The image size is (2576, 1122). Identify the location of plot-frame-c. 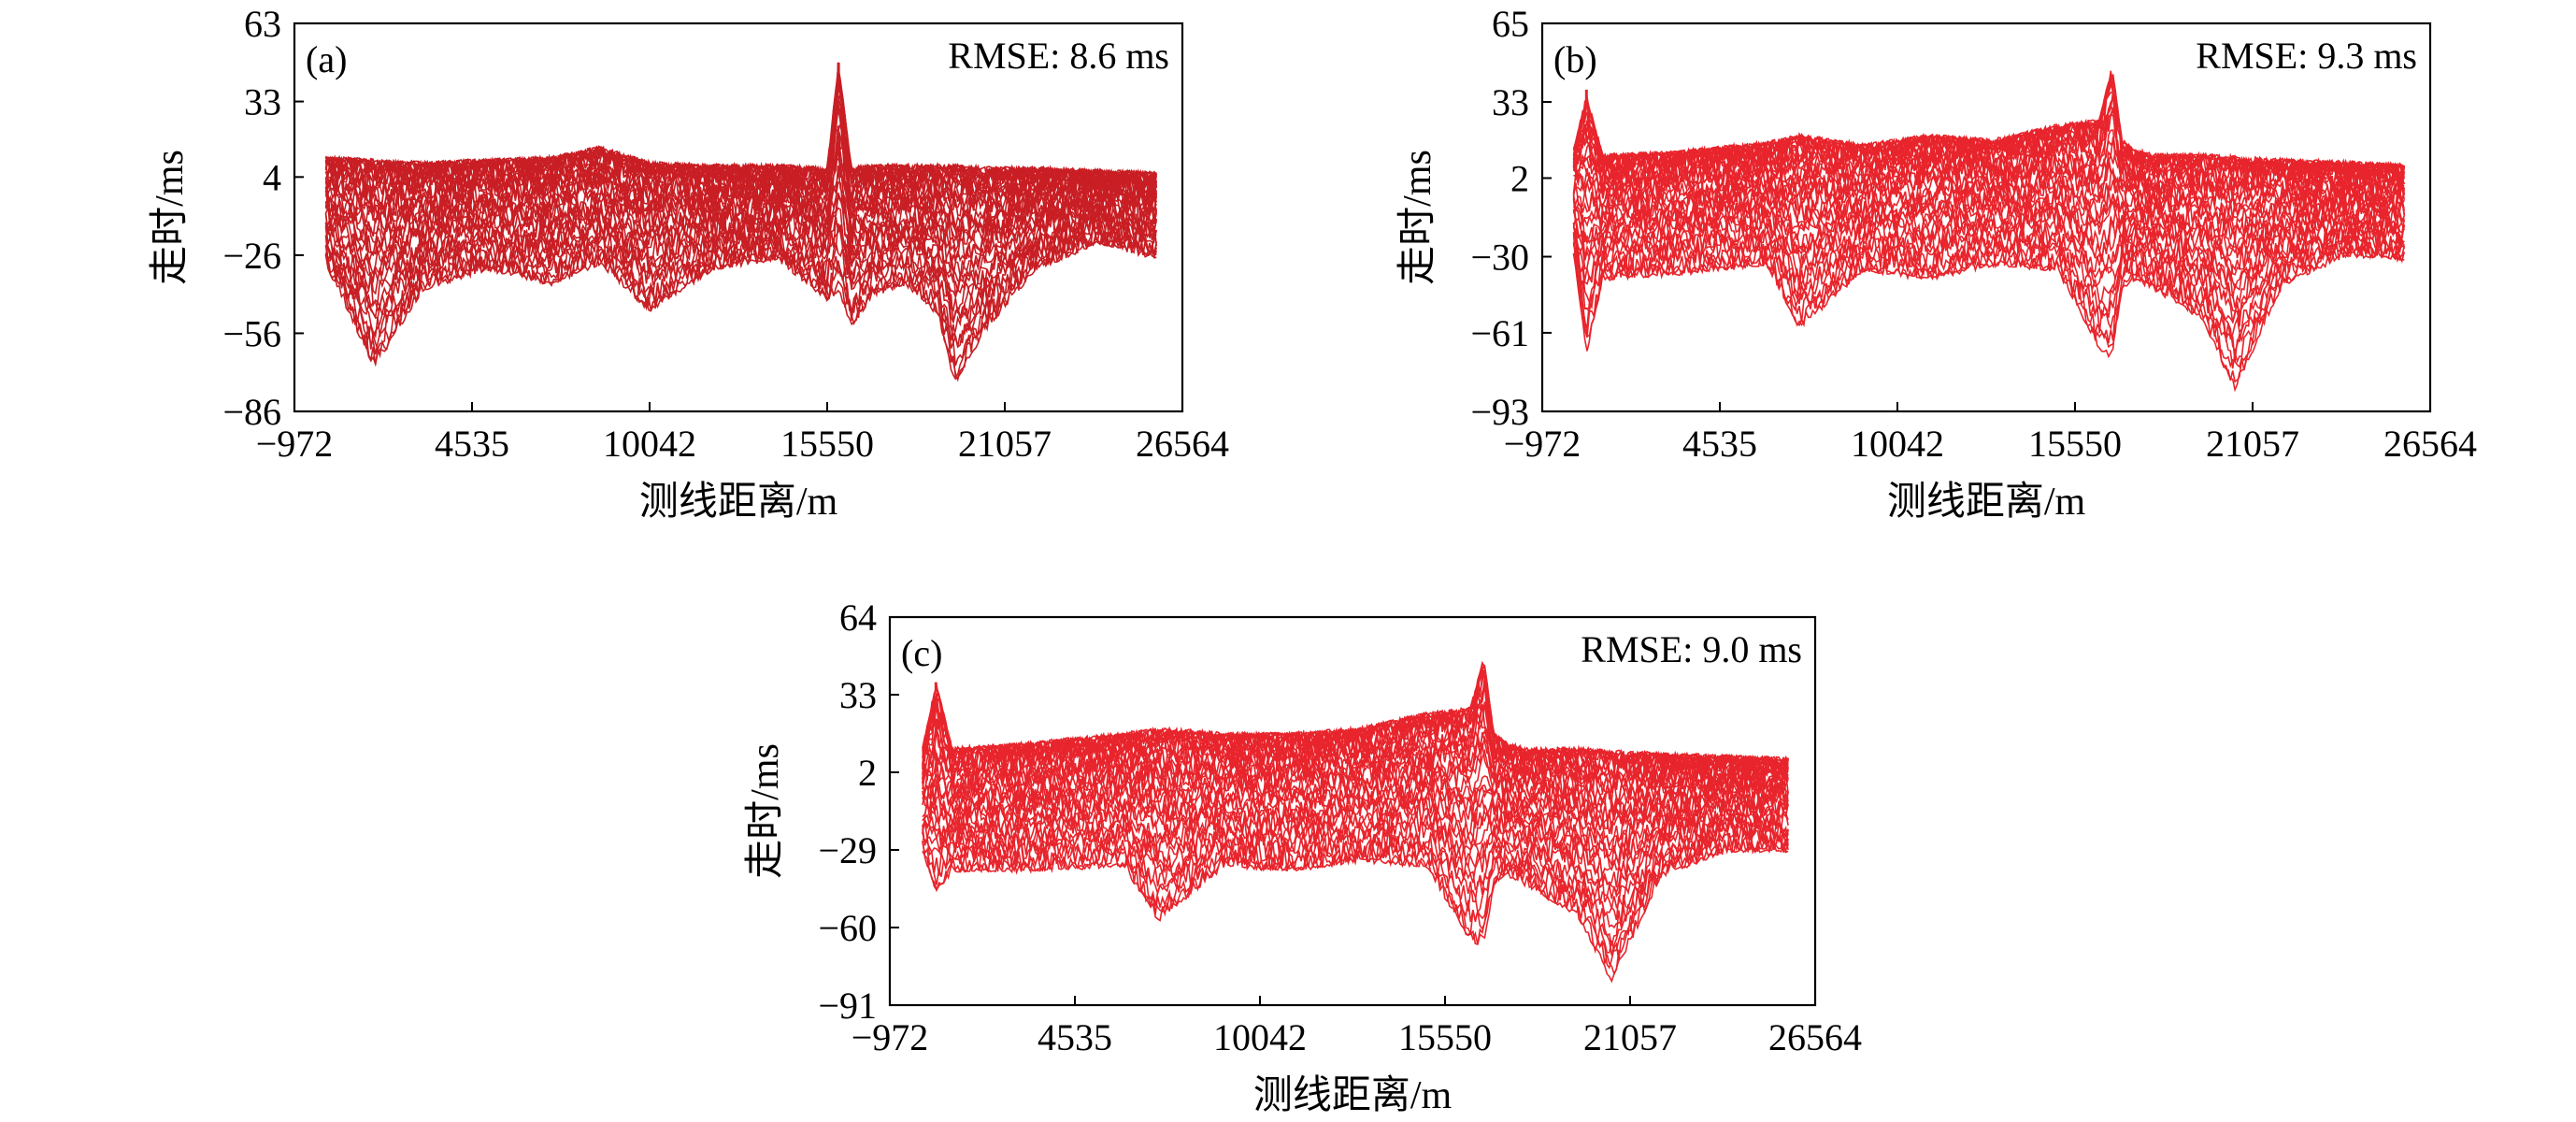
(1352, 811).